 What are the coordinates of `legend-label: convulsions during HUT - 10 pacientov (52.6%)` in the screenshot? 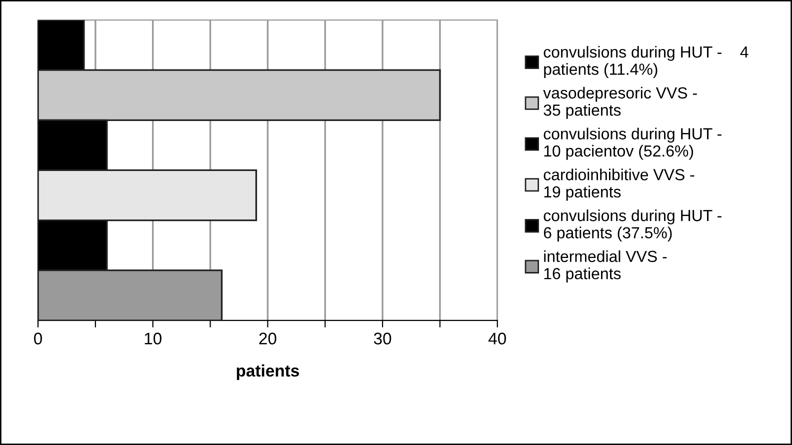 It's located at (633, 144).